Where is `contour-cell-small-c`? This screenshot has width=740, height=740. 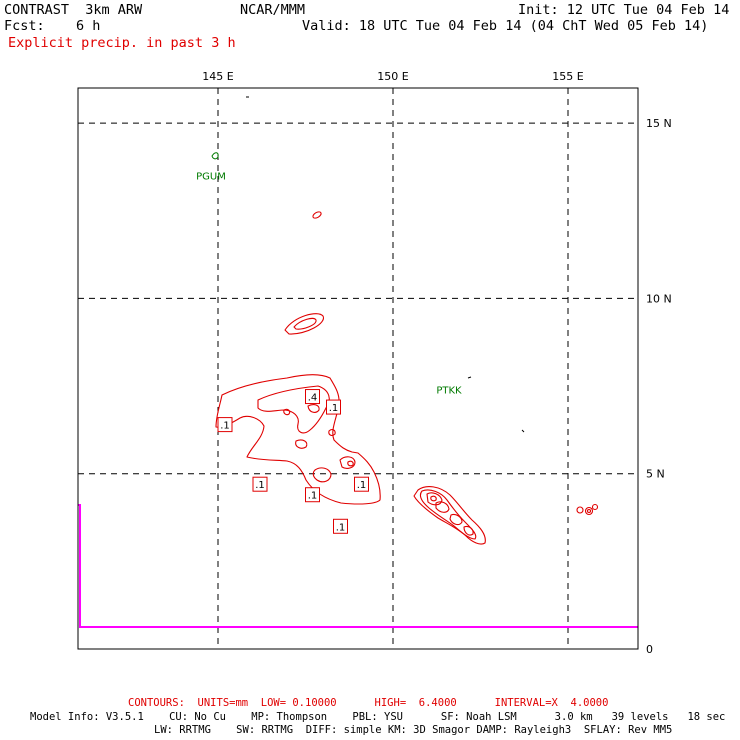 contour-cell-small-c is located at coordinates (322, 475).